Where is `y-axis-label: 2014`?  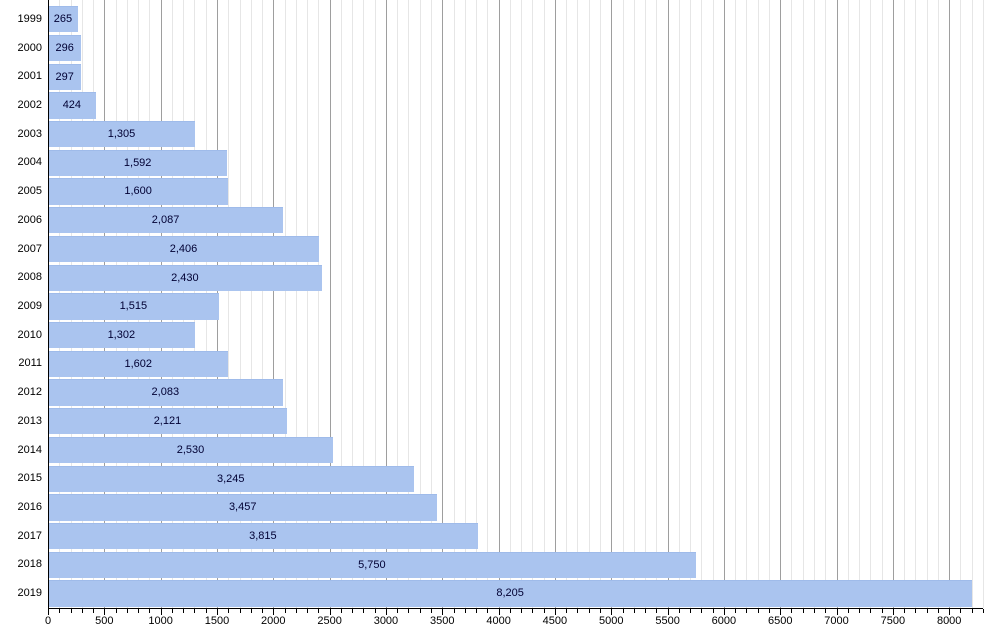 y-axis-label: 2014 is located at coordinates (29, 449).